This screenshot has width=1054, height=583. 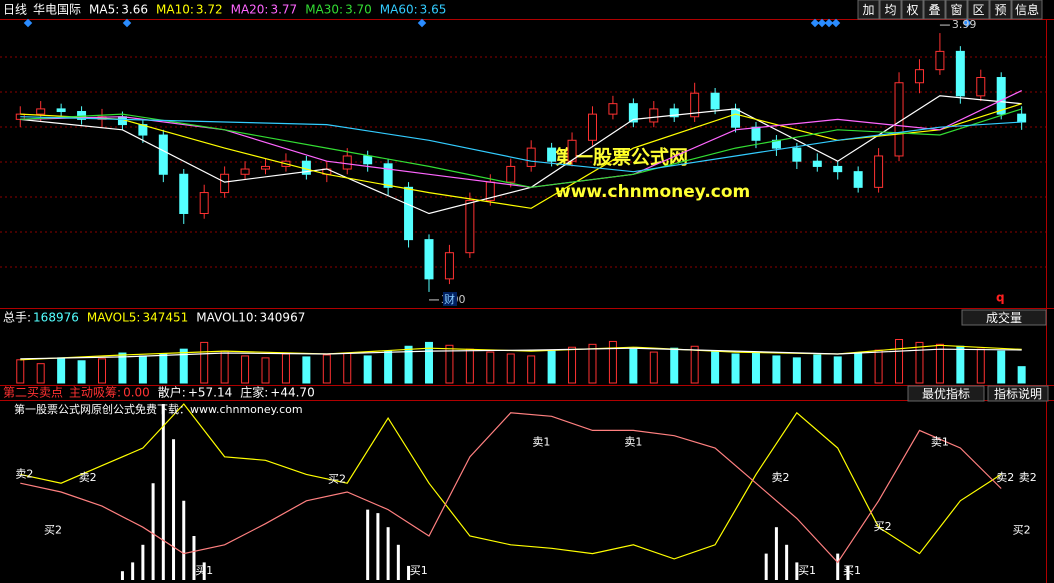 I want to click on button: 均, so click(x=890, y=10).